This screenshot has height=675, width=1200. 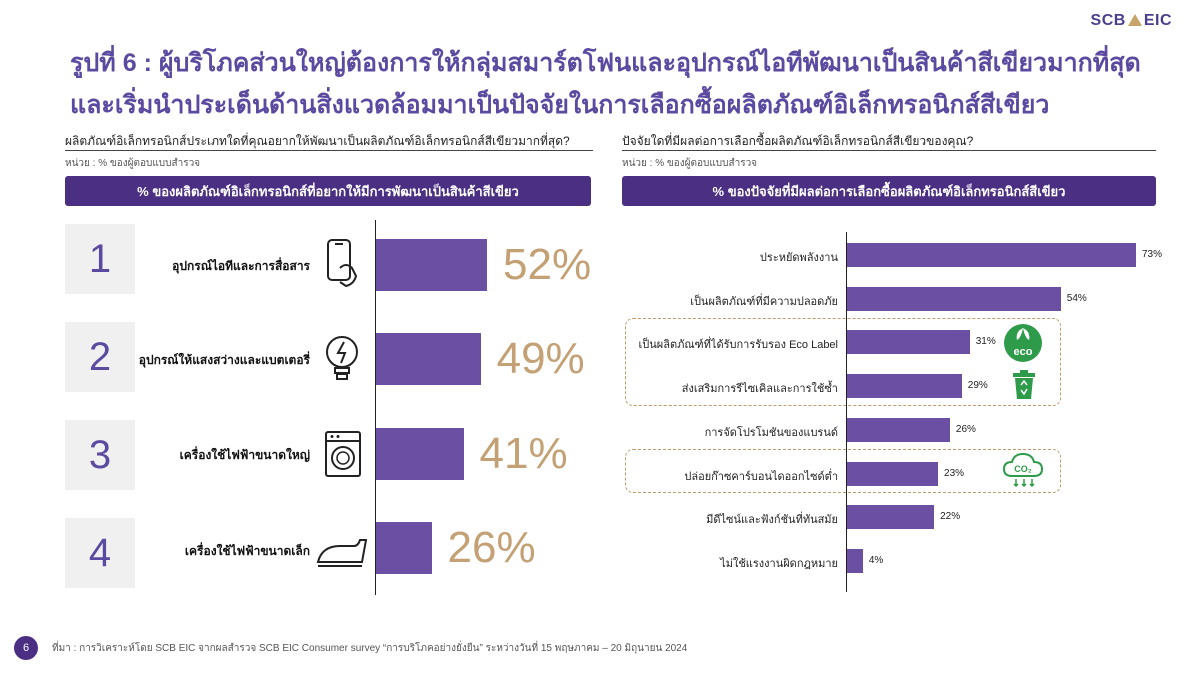 What do you see at coordinates (1023, 343) in the screenshot?
I see `eco-label-icon: eco` at bounding box center [1023, 343].